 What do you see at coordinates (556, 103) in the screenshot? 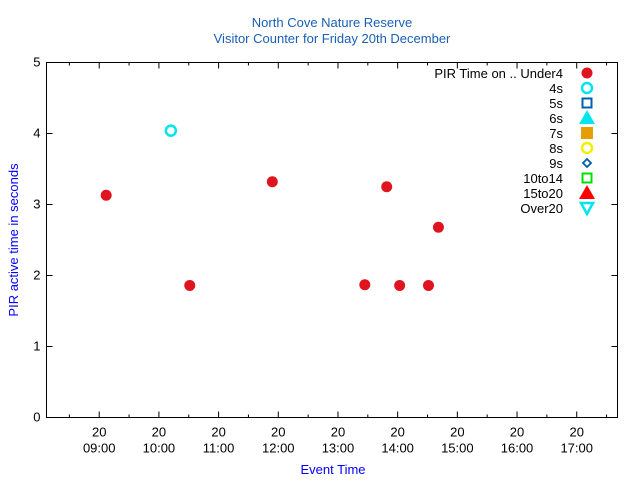
I see `legend-label: 5s` at bounding box center [556, 103].